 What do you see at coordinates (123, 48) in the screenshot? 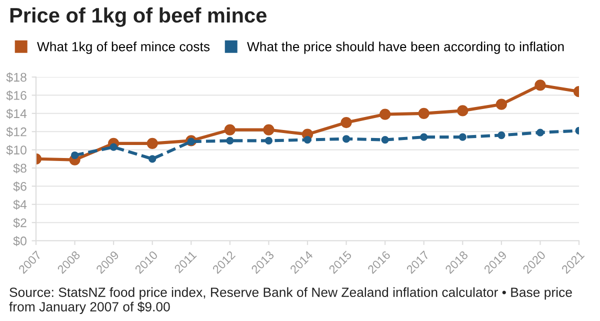
I see `legend-label: What 1kg of beef mince costs` at bounding box center [123, 48].